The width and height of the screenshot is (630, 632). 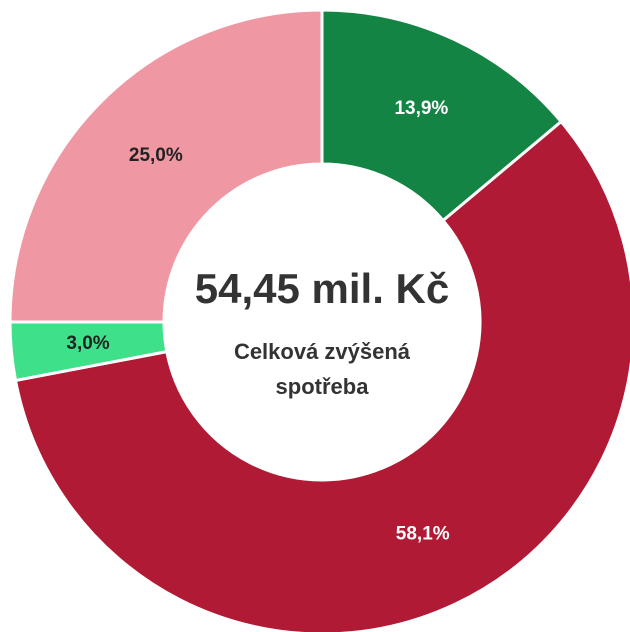 I want to click on data-label: 58,1%, so click(x=423, y=533).